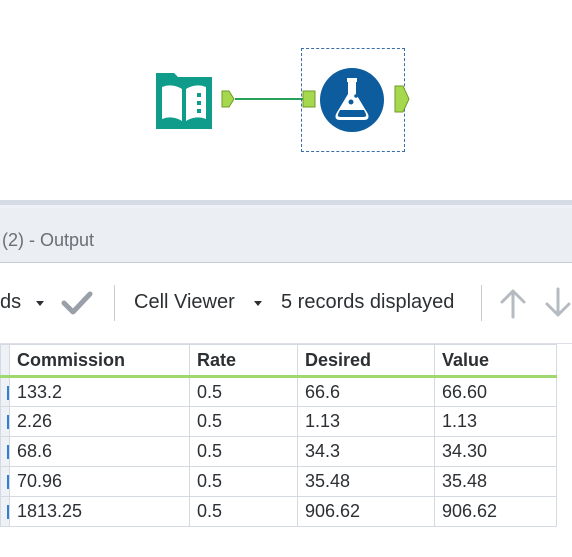  What do you see at coordinates (557, 303) in the screenshot?
I see `arrow-down-icon` at bounding box center [557, 303].